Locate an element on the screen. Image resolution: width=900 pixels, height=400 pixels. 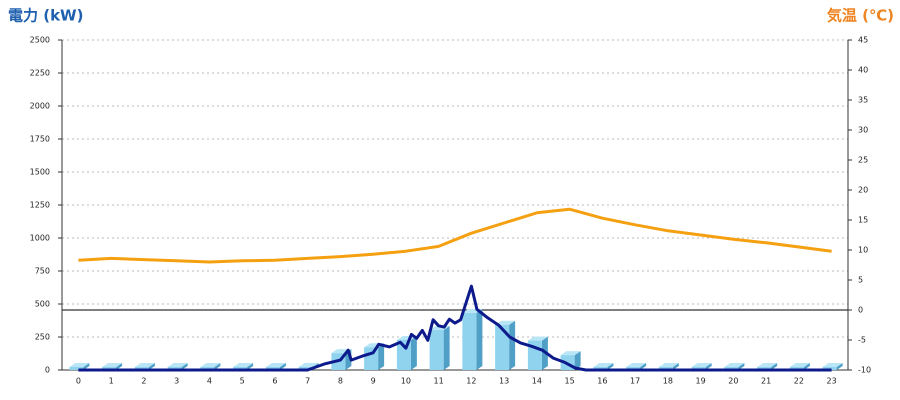
x-tick-label: 7 is located at coordinates (307, 381).